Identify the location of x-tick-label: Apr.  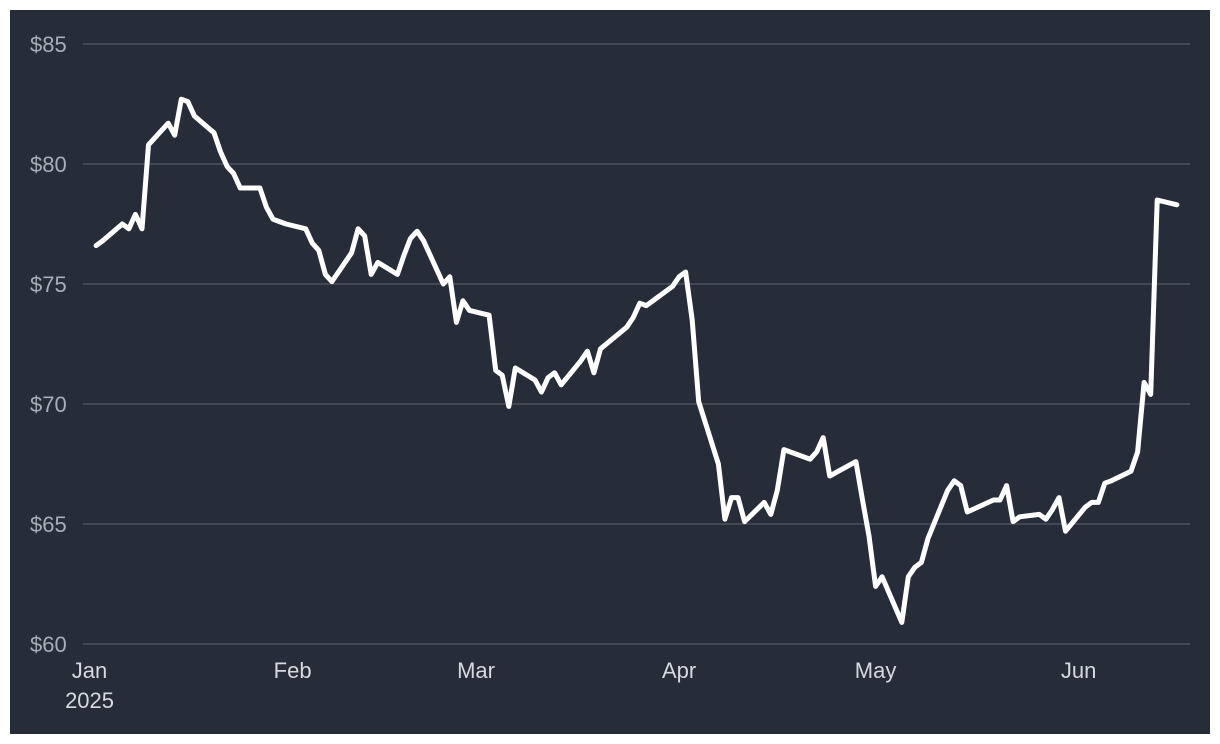
(679, 670).